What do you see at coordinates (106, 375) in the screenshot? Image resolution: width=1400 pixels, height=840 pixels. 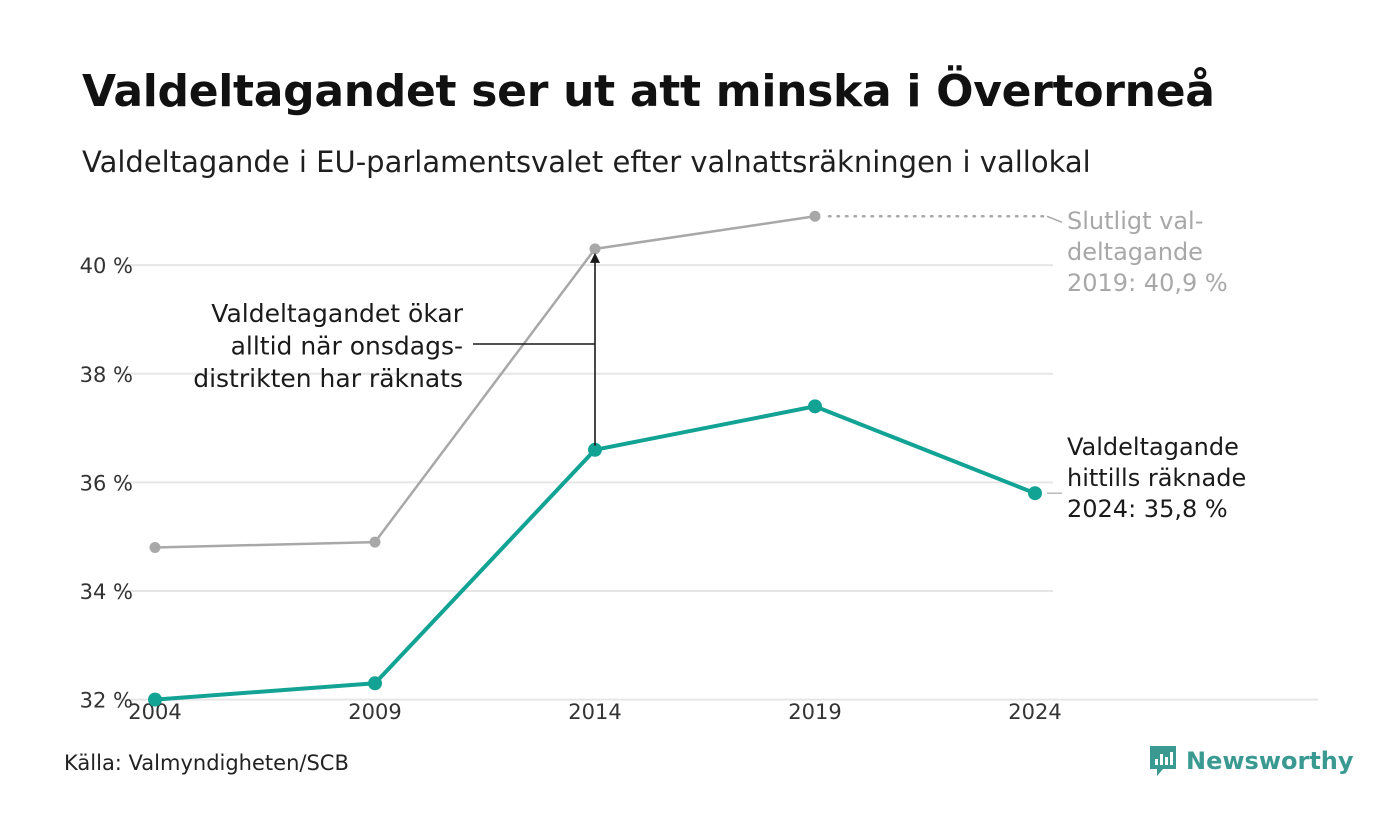 I see `y-tick-label: 38 %` at bounding box center [106, 375].